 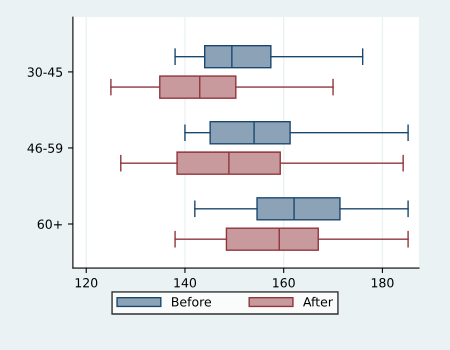 What do you see at coordinates (383, 283) in the screenshot?
I see `x-tick-label: 180` at bounding box center [383, 283].